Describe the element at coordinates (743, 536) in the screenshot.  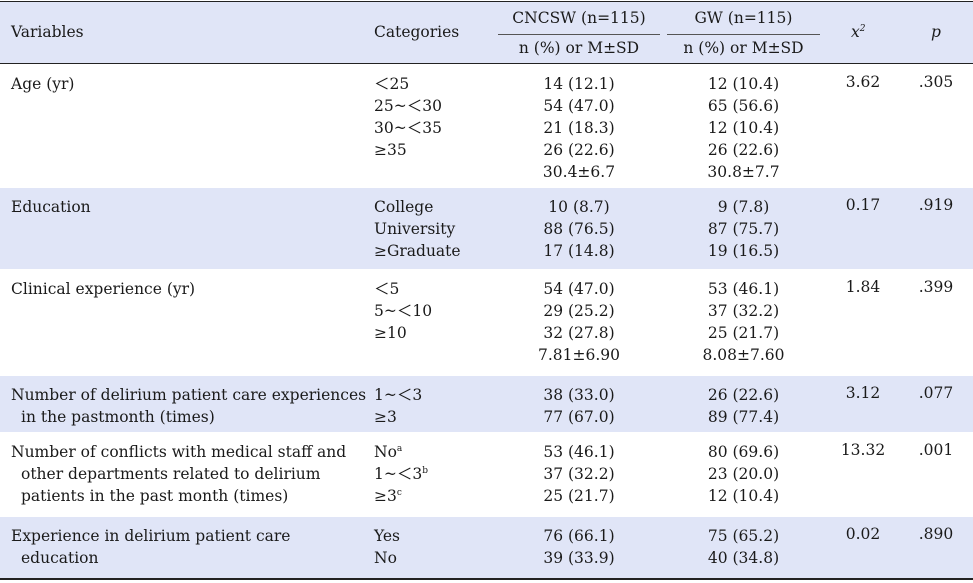
I see `value-cell: 75 (65.2)` at that location.